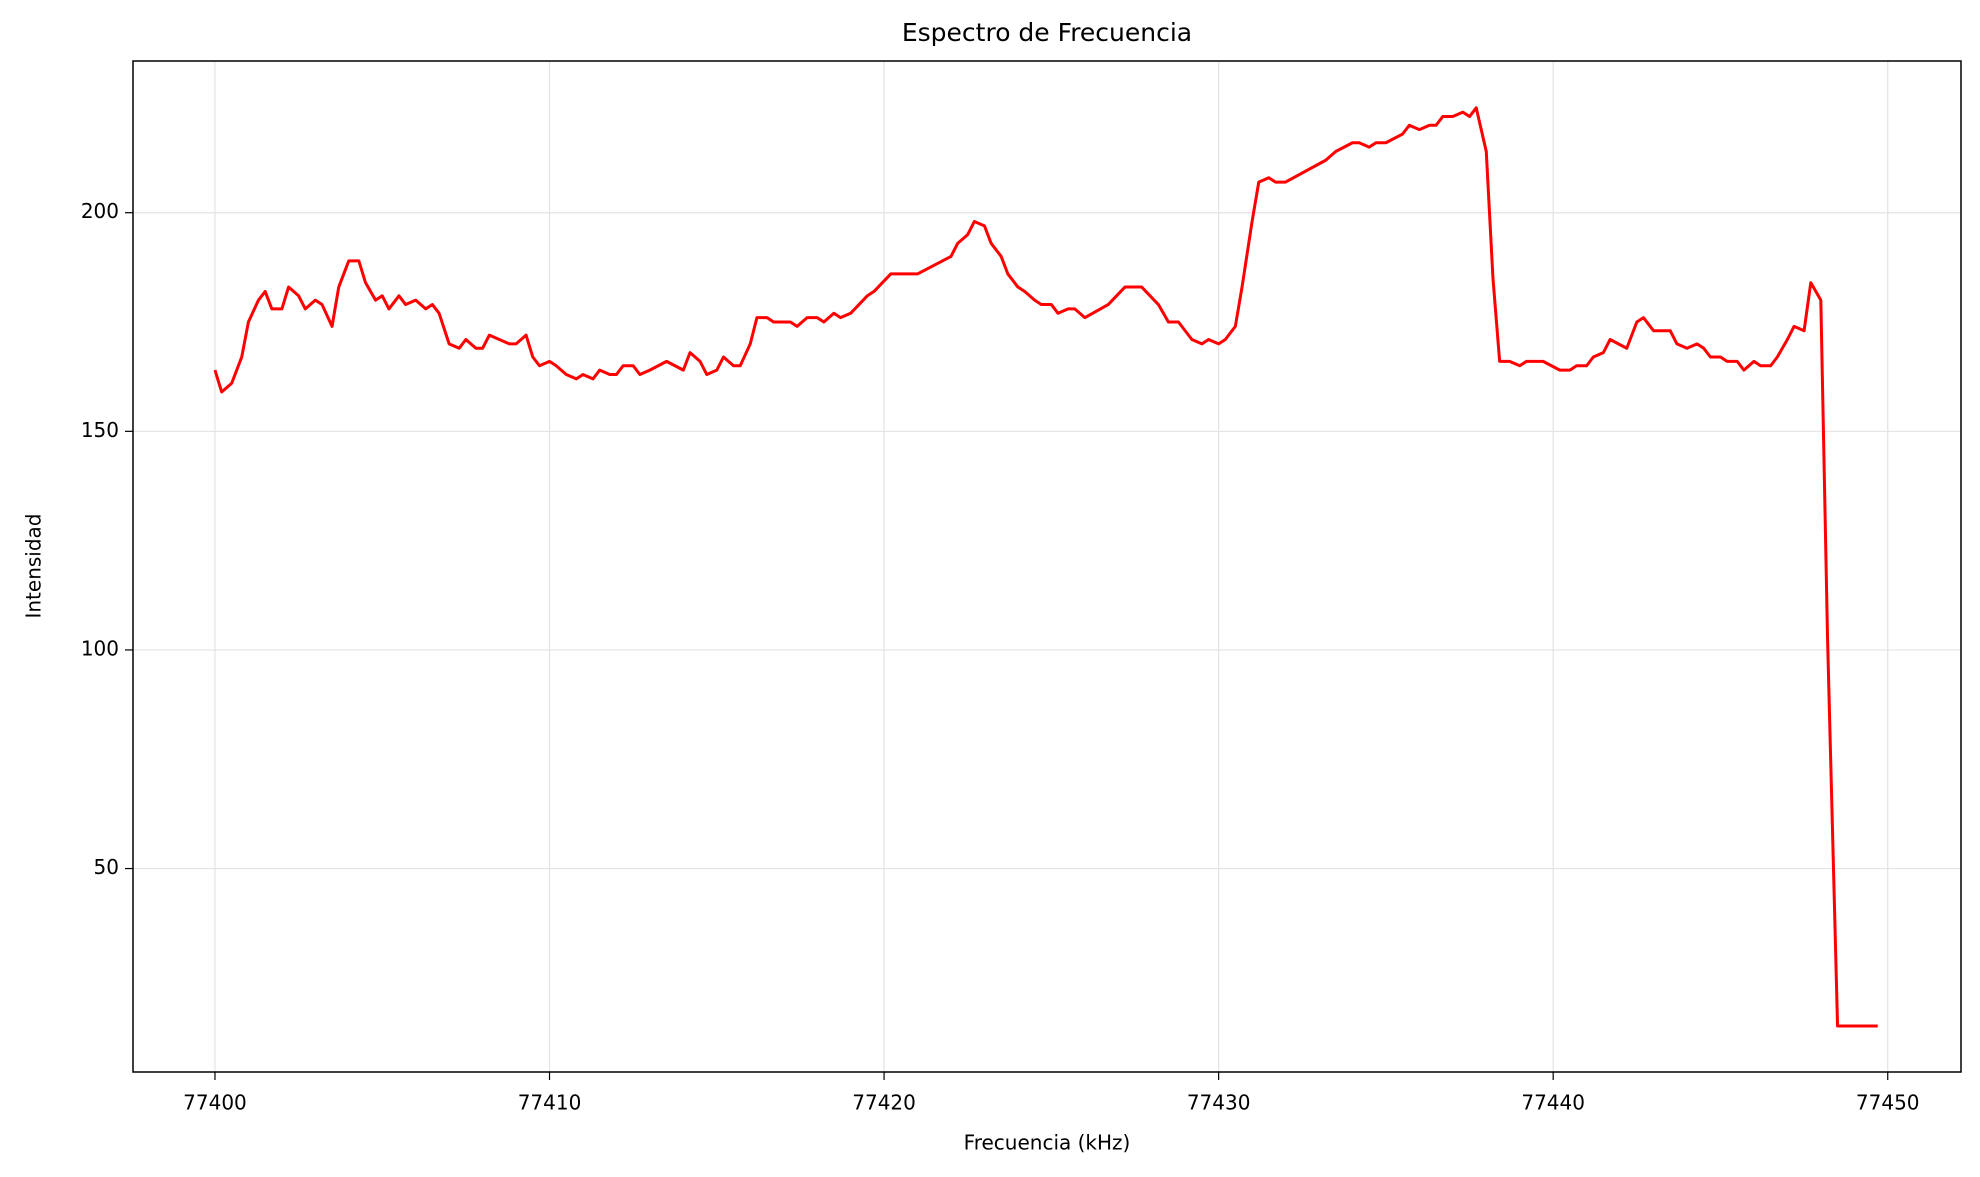  Describe the element at coordinates (34, 565) in the screenshot. I see `y-axis-label: Intensidad` at that location.